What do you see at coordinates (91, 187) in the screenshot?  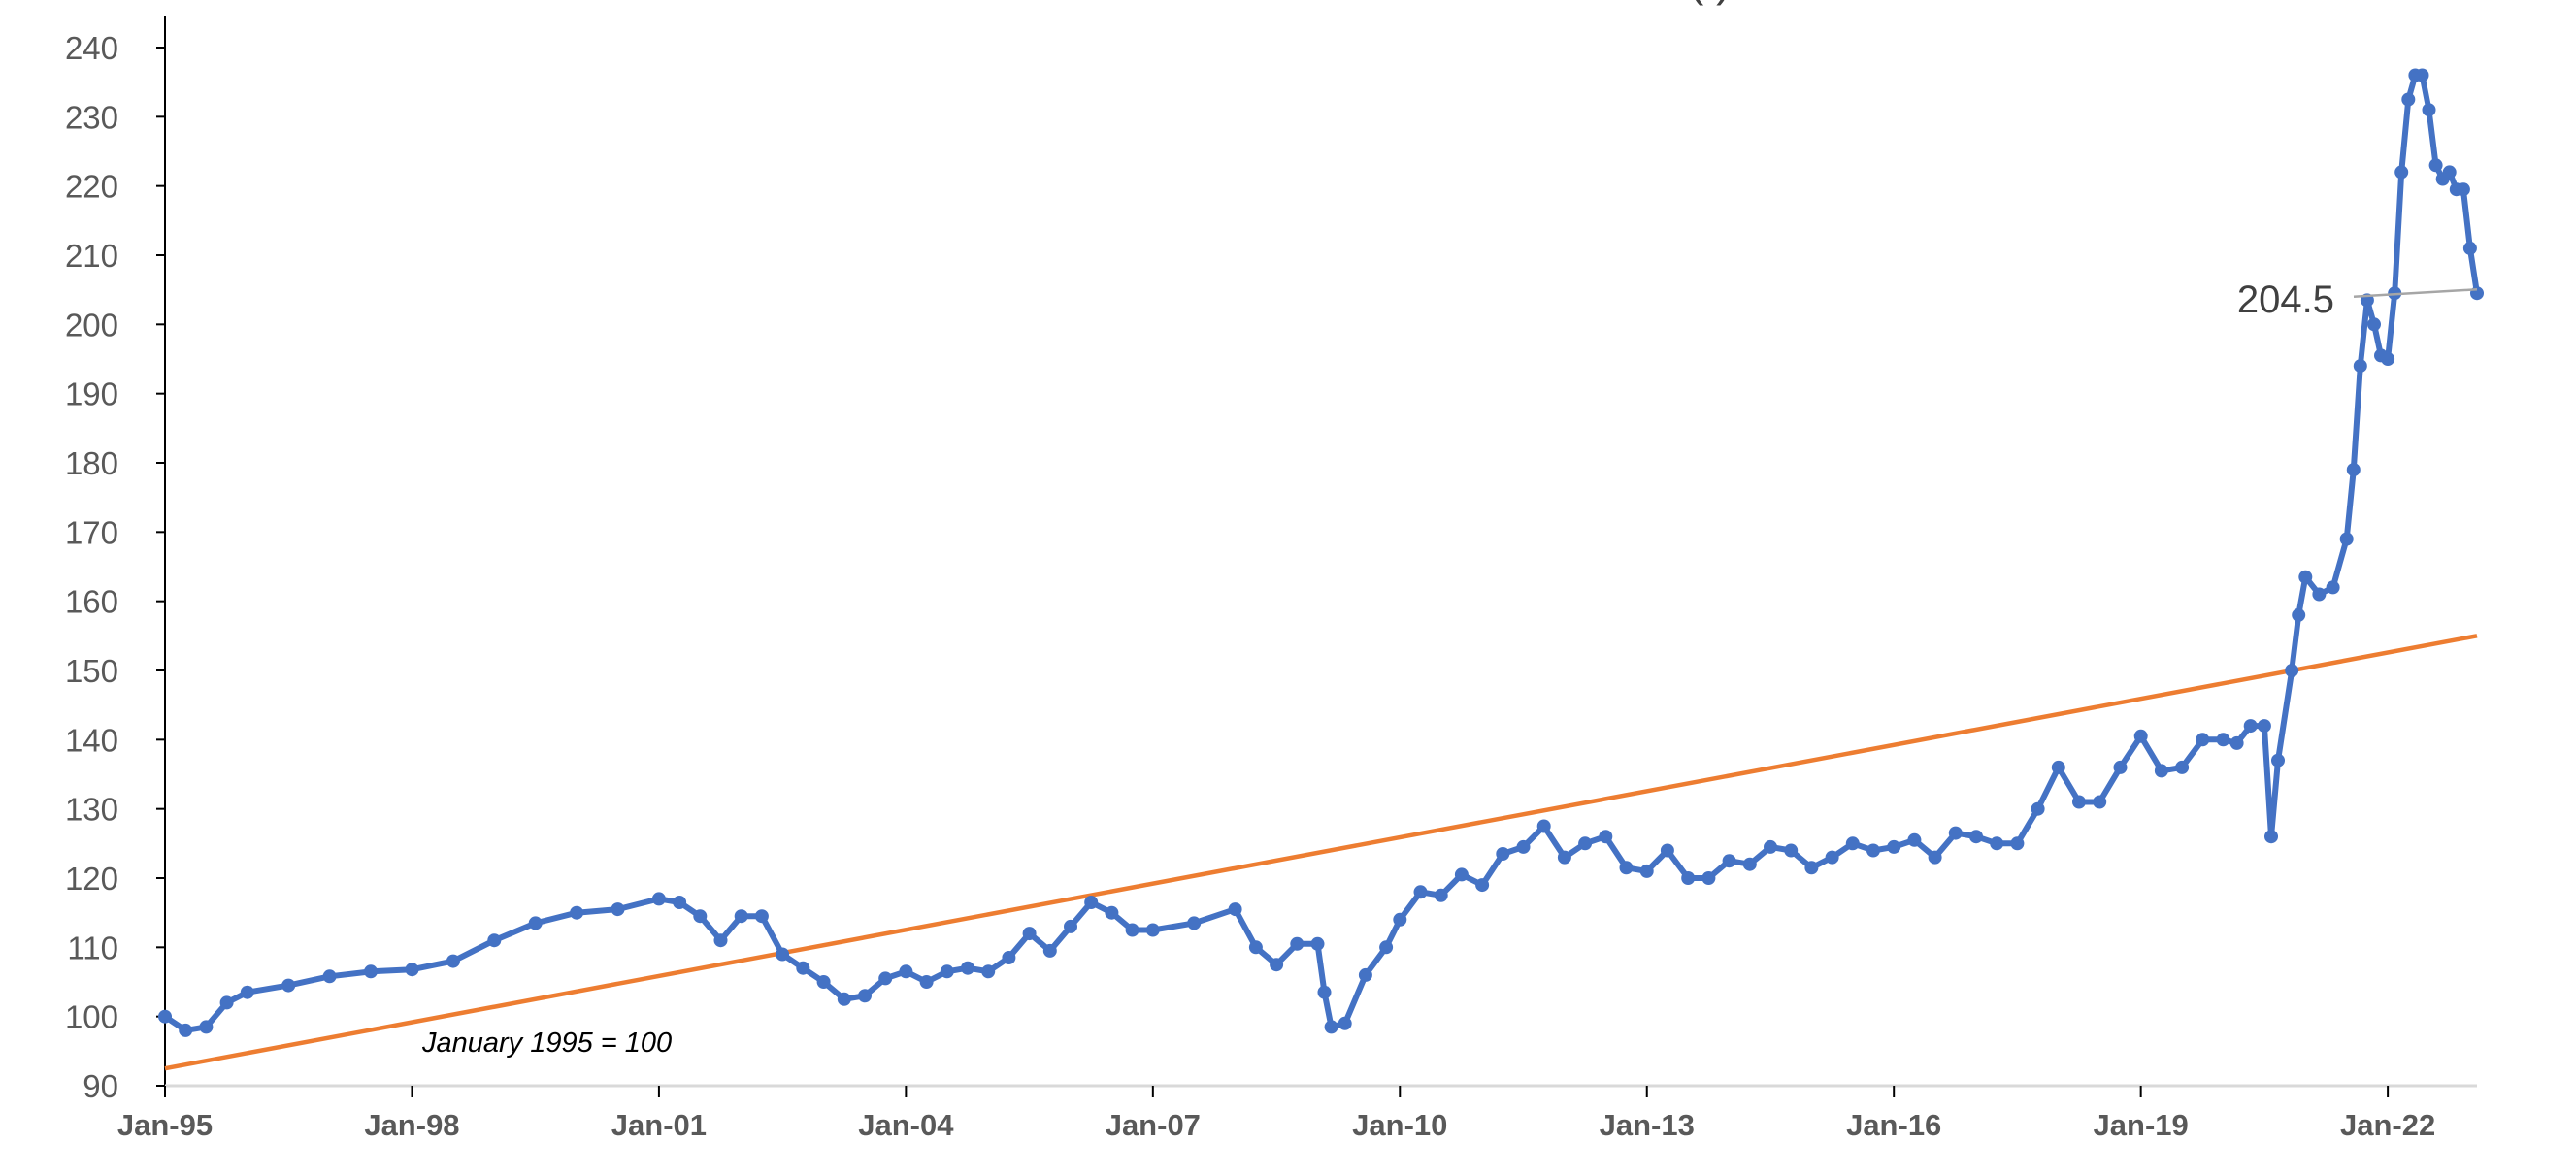 I see `y-tick-label: 220` at bounding box center [91, 187].